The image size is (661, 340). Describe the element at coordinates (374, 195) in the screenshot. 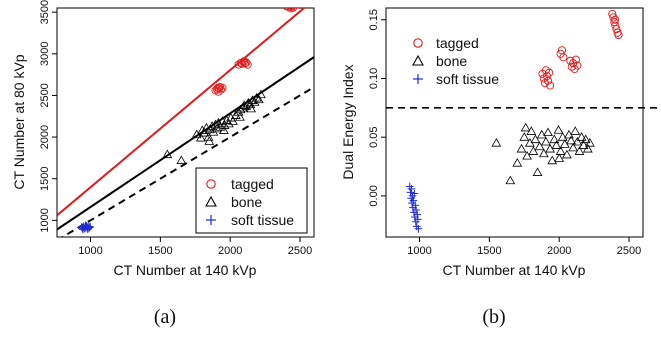

I see `panel-b-ytick-label: 0.00` at that location.